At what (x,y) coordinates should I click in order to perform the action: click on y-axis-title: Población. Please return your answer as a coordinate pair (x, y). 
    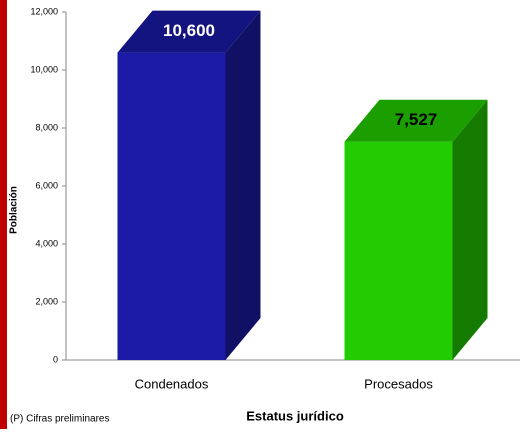
    Looking at the image, I should click on (14, 210).